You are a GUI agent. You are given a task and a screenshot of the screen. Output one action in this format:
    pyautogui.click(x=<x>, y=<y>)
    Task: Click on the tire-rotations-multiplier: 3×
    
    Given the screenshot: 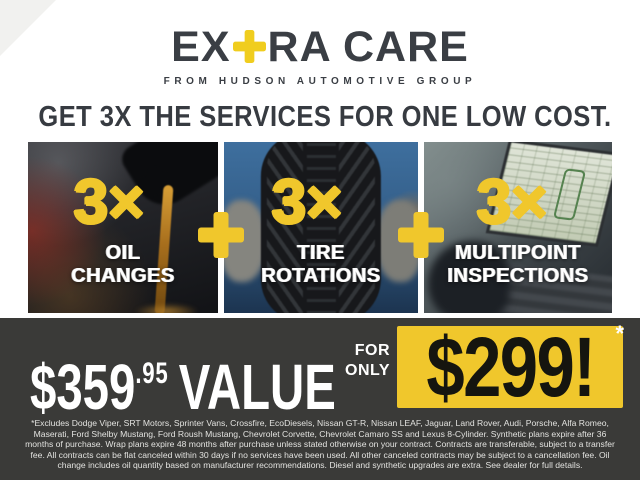 What is the action you would take?
    pyautogui.click(x=307, y=202)
    